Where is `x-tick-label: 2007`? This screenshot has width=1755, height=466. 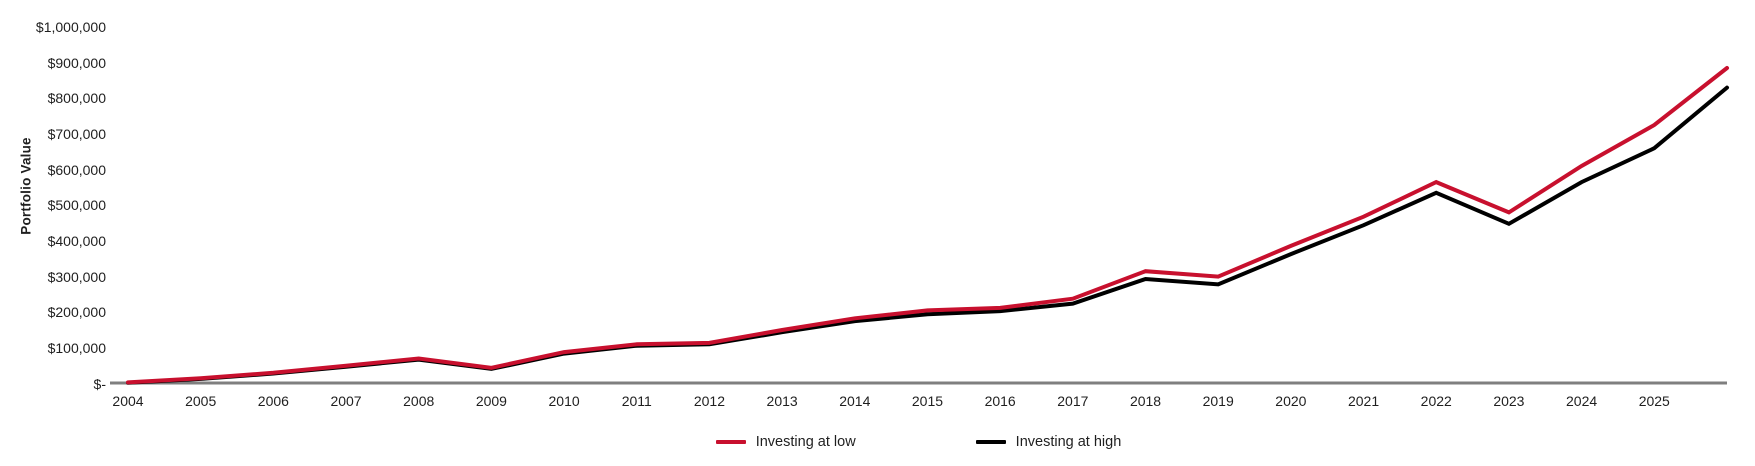
x-tick-label: 2007 is located at coordinates (346, 401).